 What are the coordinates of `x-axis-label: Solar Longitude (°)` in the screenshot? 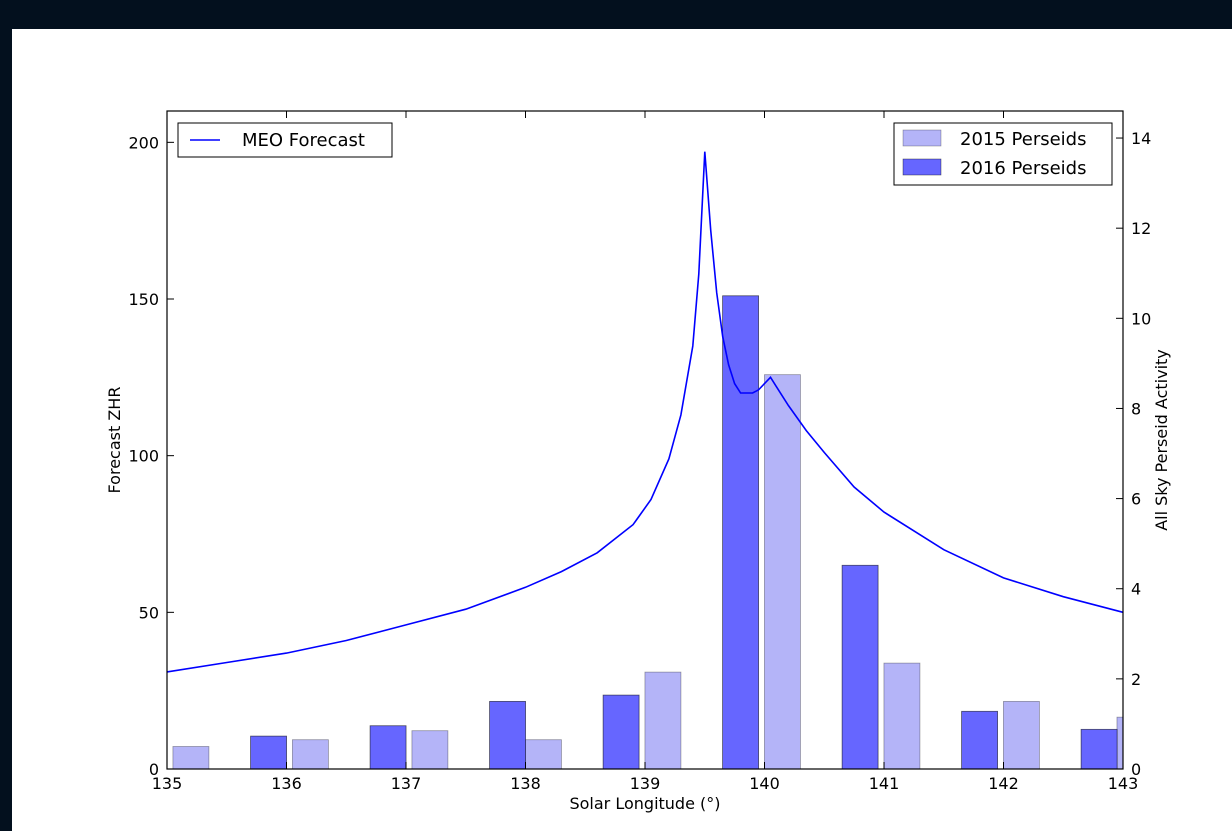 It's located at (644, 803).